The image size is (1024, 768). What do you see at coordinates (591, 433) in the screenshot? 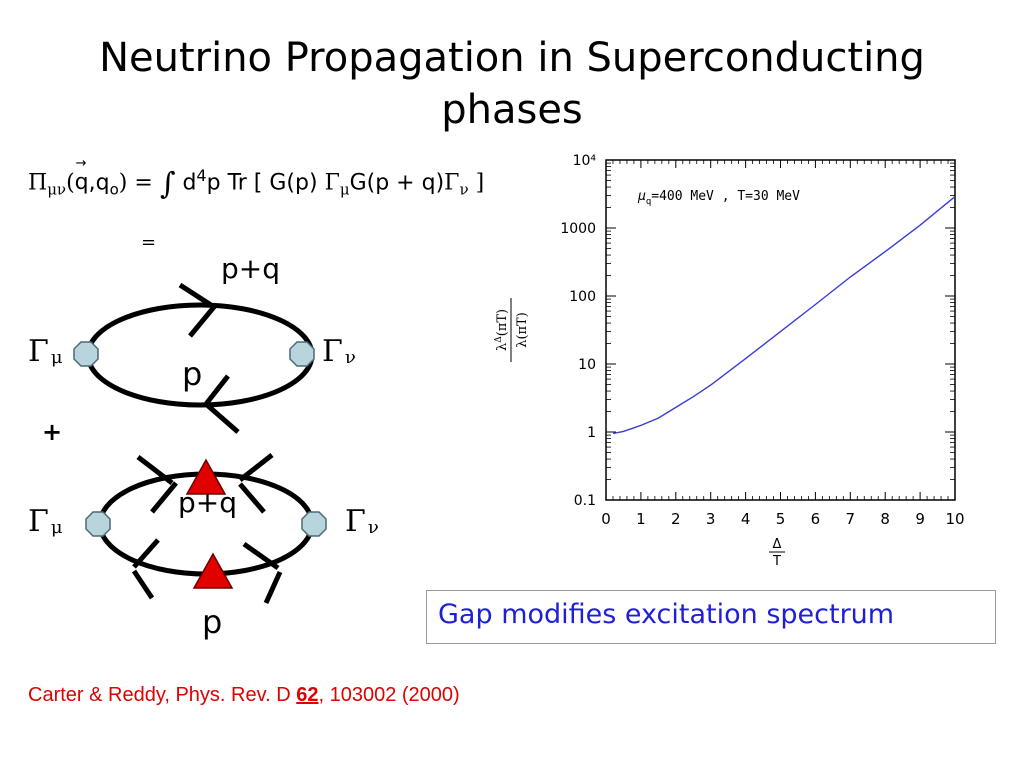
I see `y-tick-label: 1` at bounding box center [591, 433].